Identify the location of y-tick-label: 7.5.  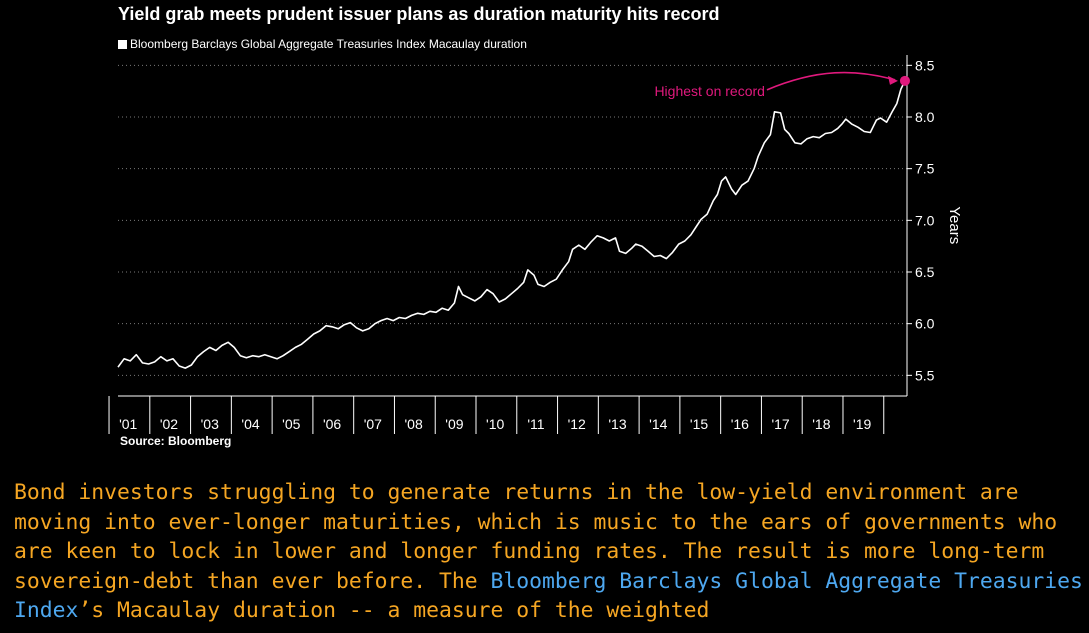
(925, 169).